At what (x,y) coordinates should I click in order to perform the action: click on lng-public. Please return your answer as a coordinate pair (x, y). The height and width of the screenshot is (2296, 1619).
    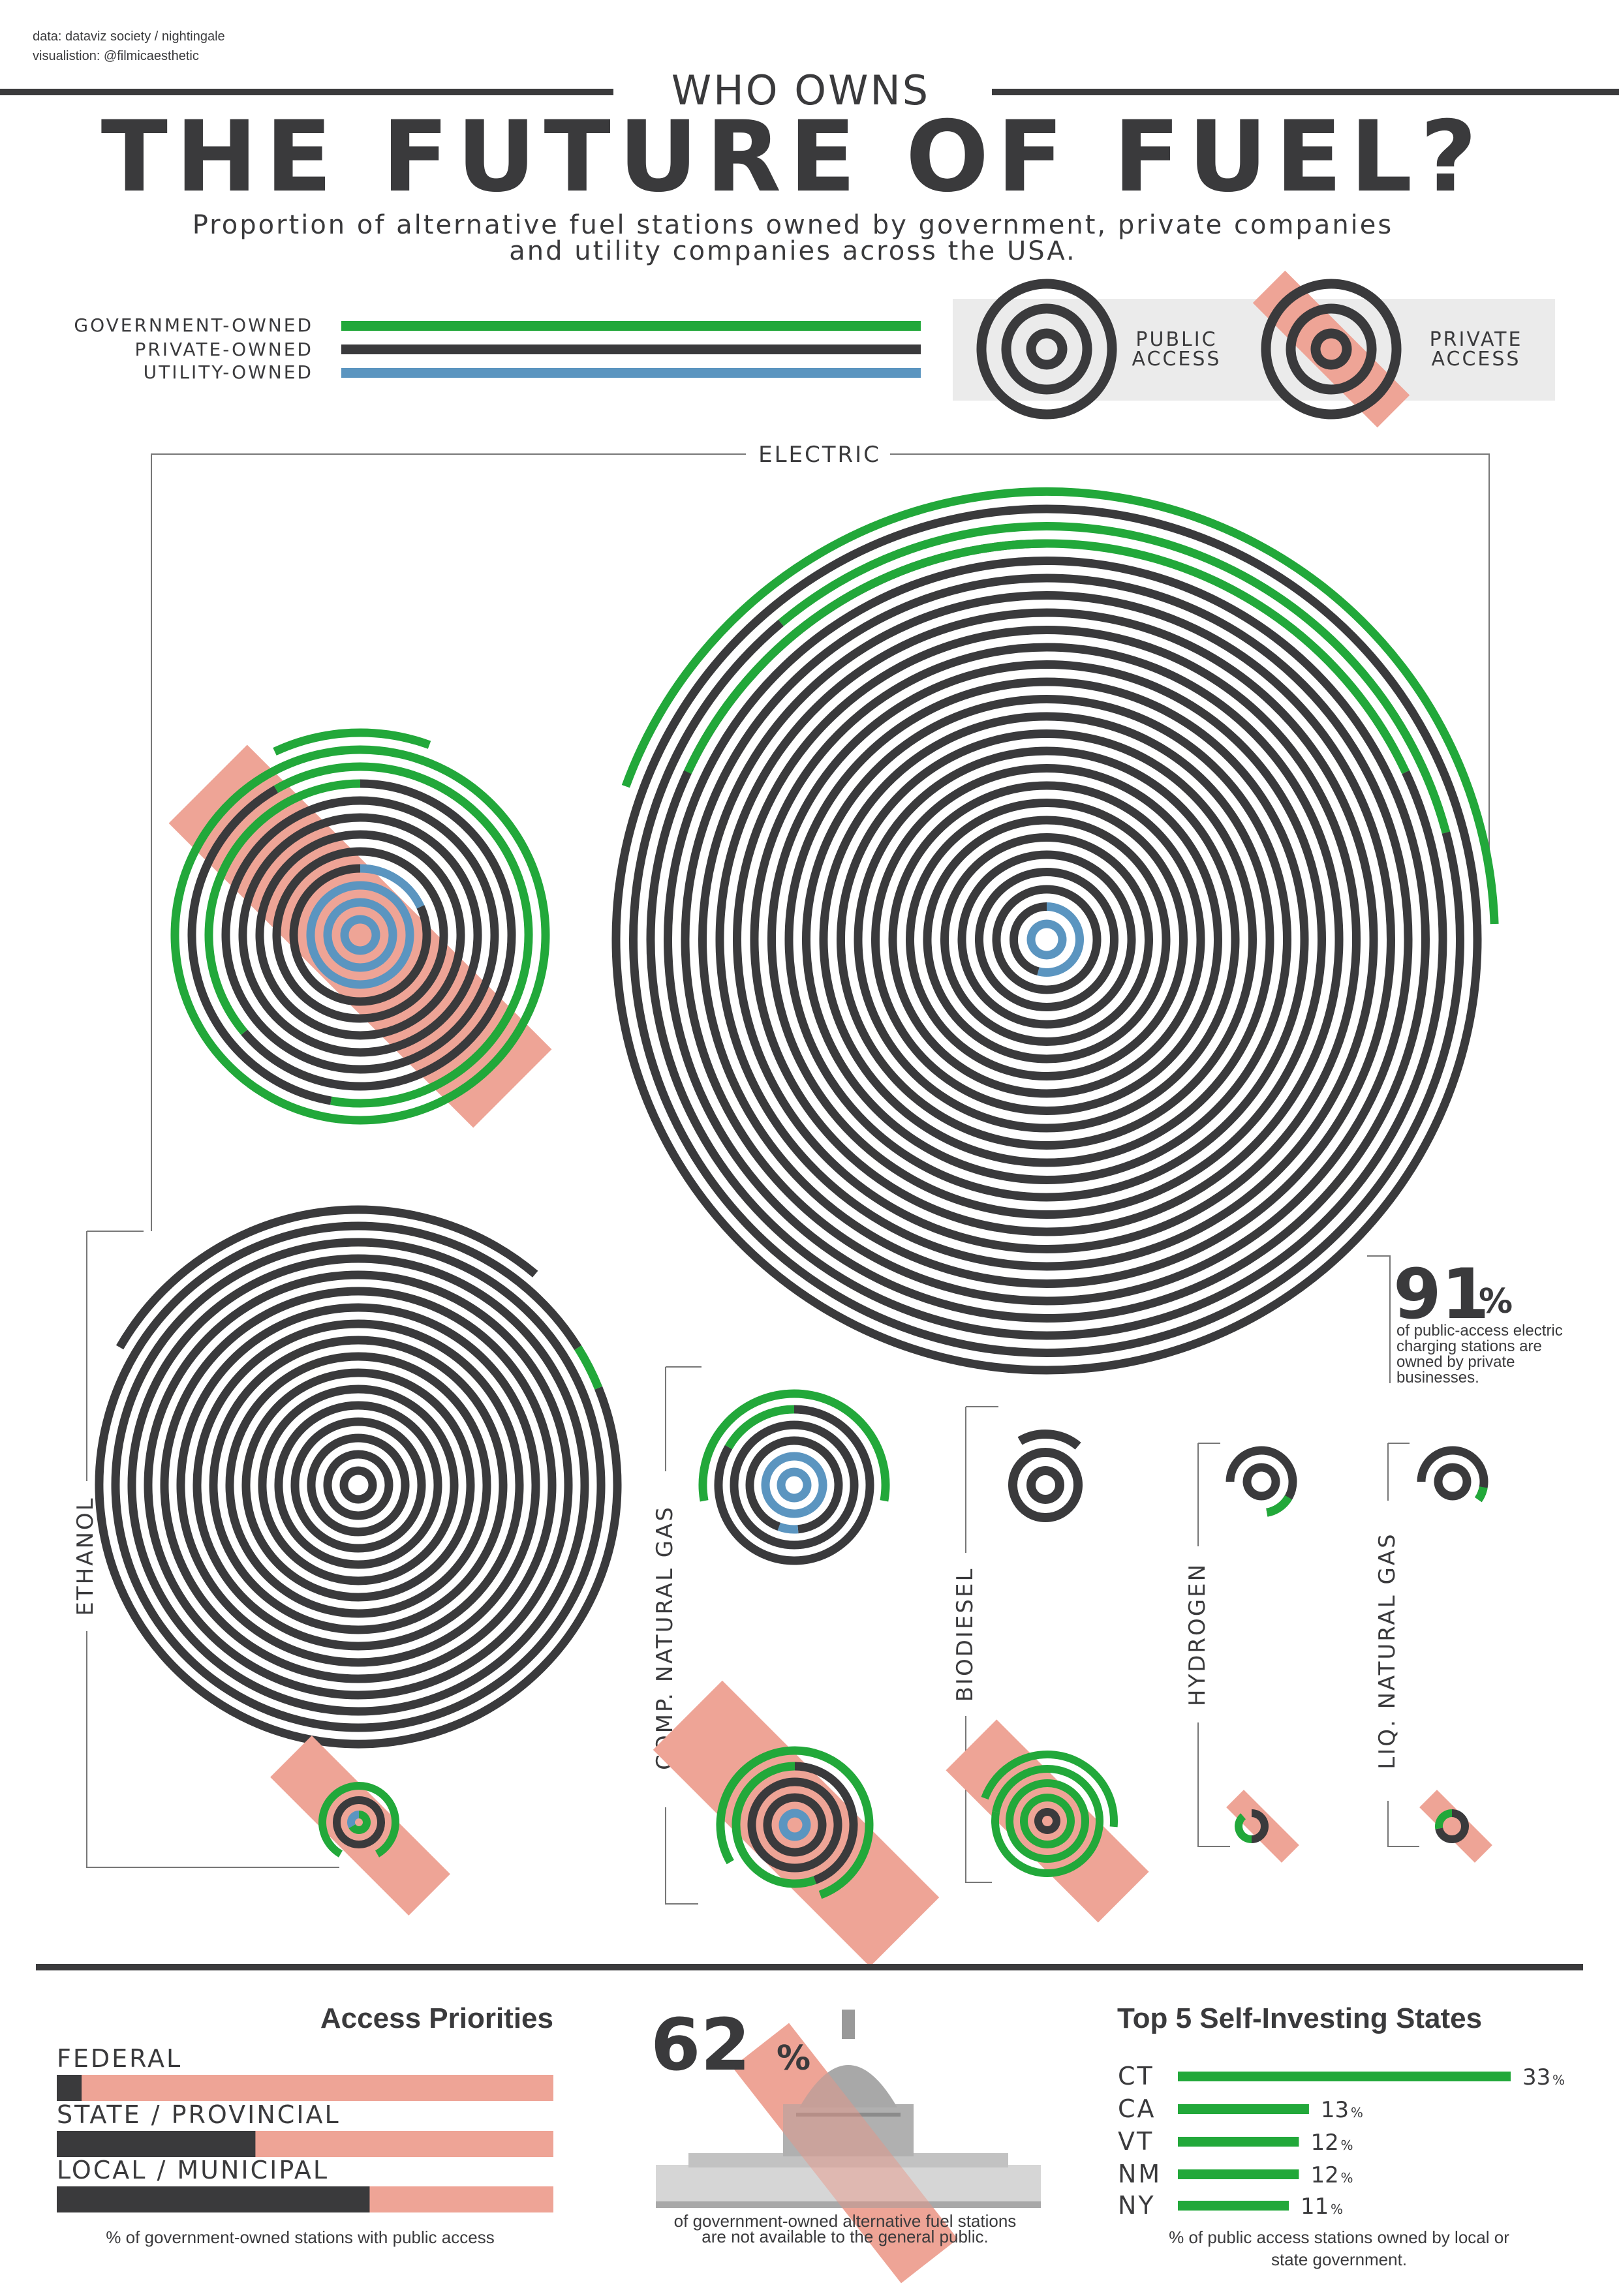
    Looking at the image, I should click on (1452, 1474).